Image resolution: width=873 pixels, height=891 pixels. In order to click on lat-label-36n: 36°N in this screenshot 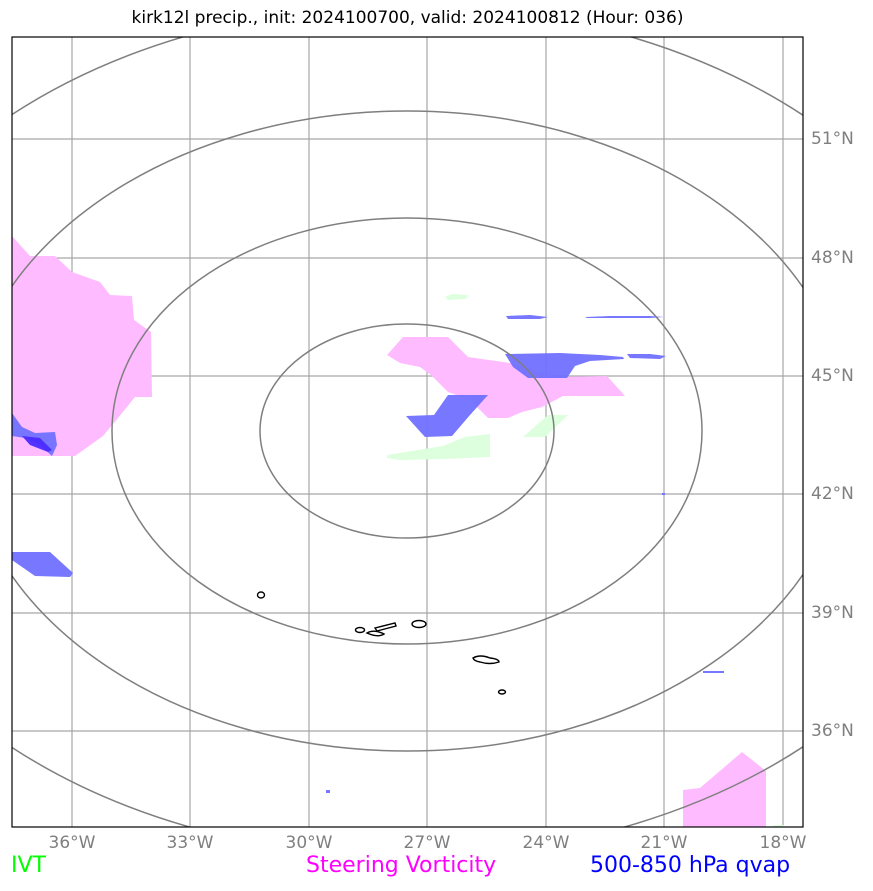, I will do `click(832, 731)`.